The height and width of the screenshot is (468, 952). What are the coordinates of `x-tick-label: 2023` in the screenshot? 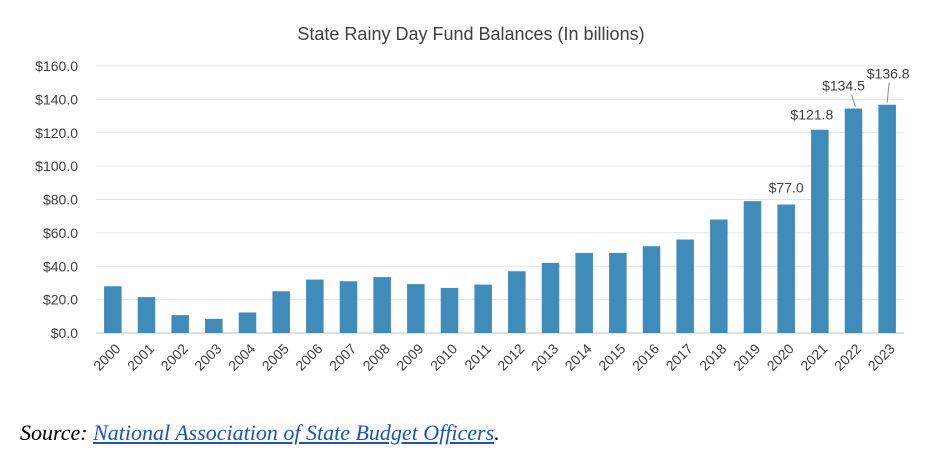 It's located at (881, 356).